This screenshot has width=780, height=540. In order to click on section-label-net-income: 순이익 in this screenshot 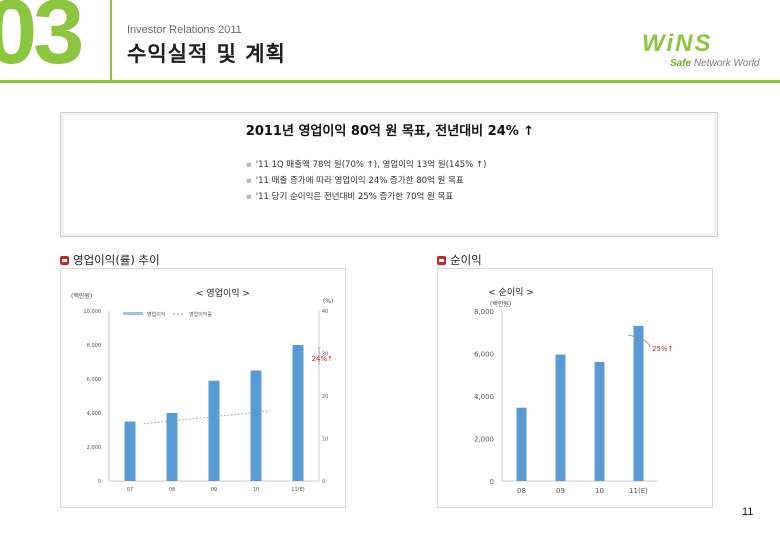, I will do `click(459, 260)`.